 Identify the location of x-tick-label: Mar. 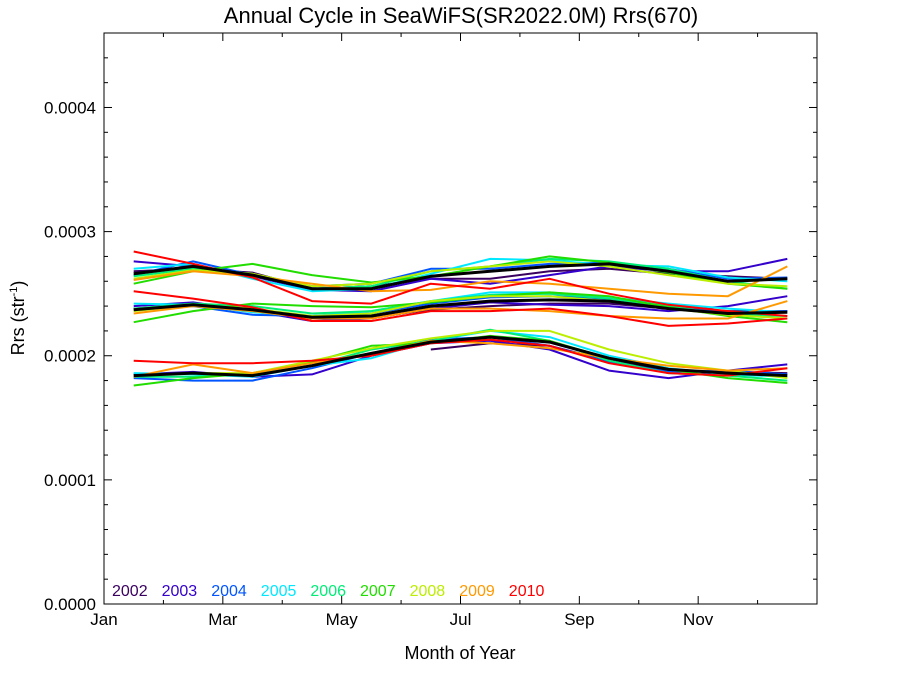
(223, 619).